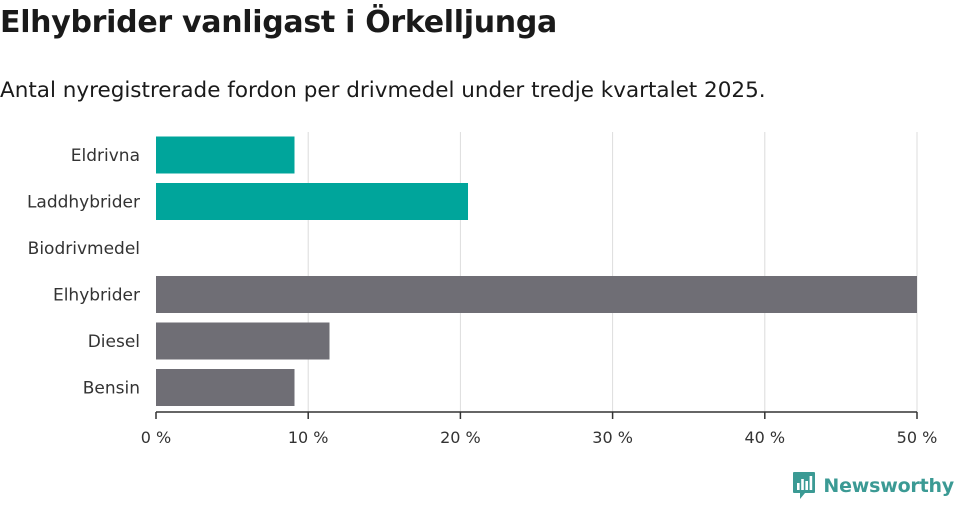  Describe the element at coordinates (308, 437) in the screenshot. I see `x-tick-label: 10 %` at that location.